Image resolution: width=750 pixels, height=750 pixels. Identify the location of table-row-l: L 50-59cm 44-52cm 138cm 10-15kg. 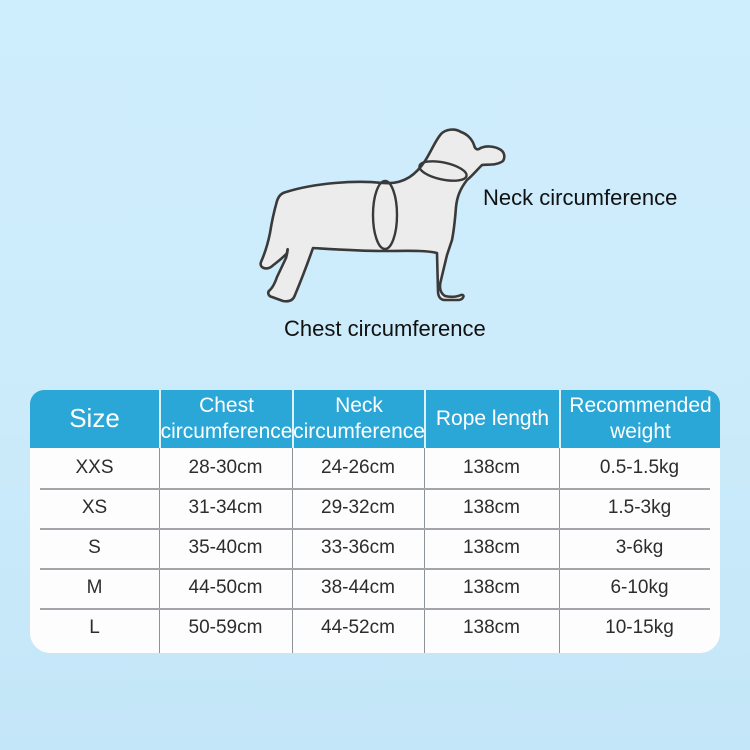
(375, 628).